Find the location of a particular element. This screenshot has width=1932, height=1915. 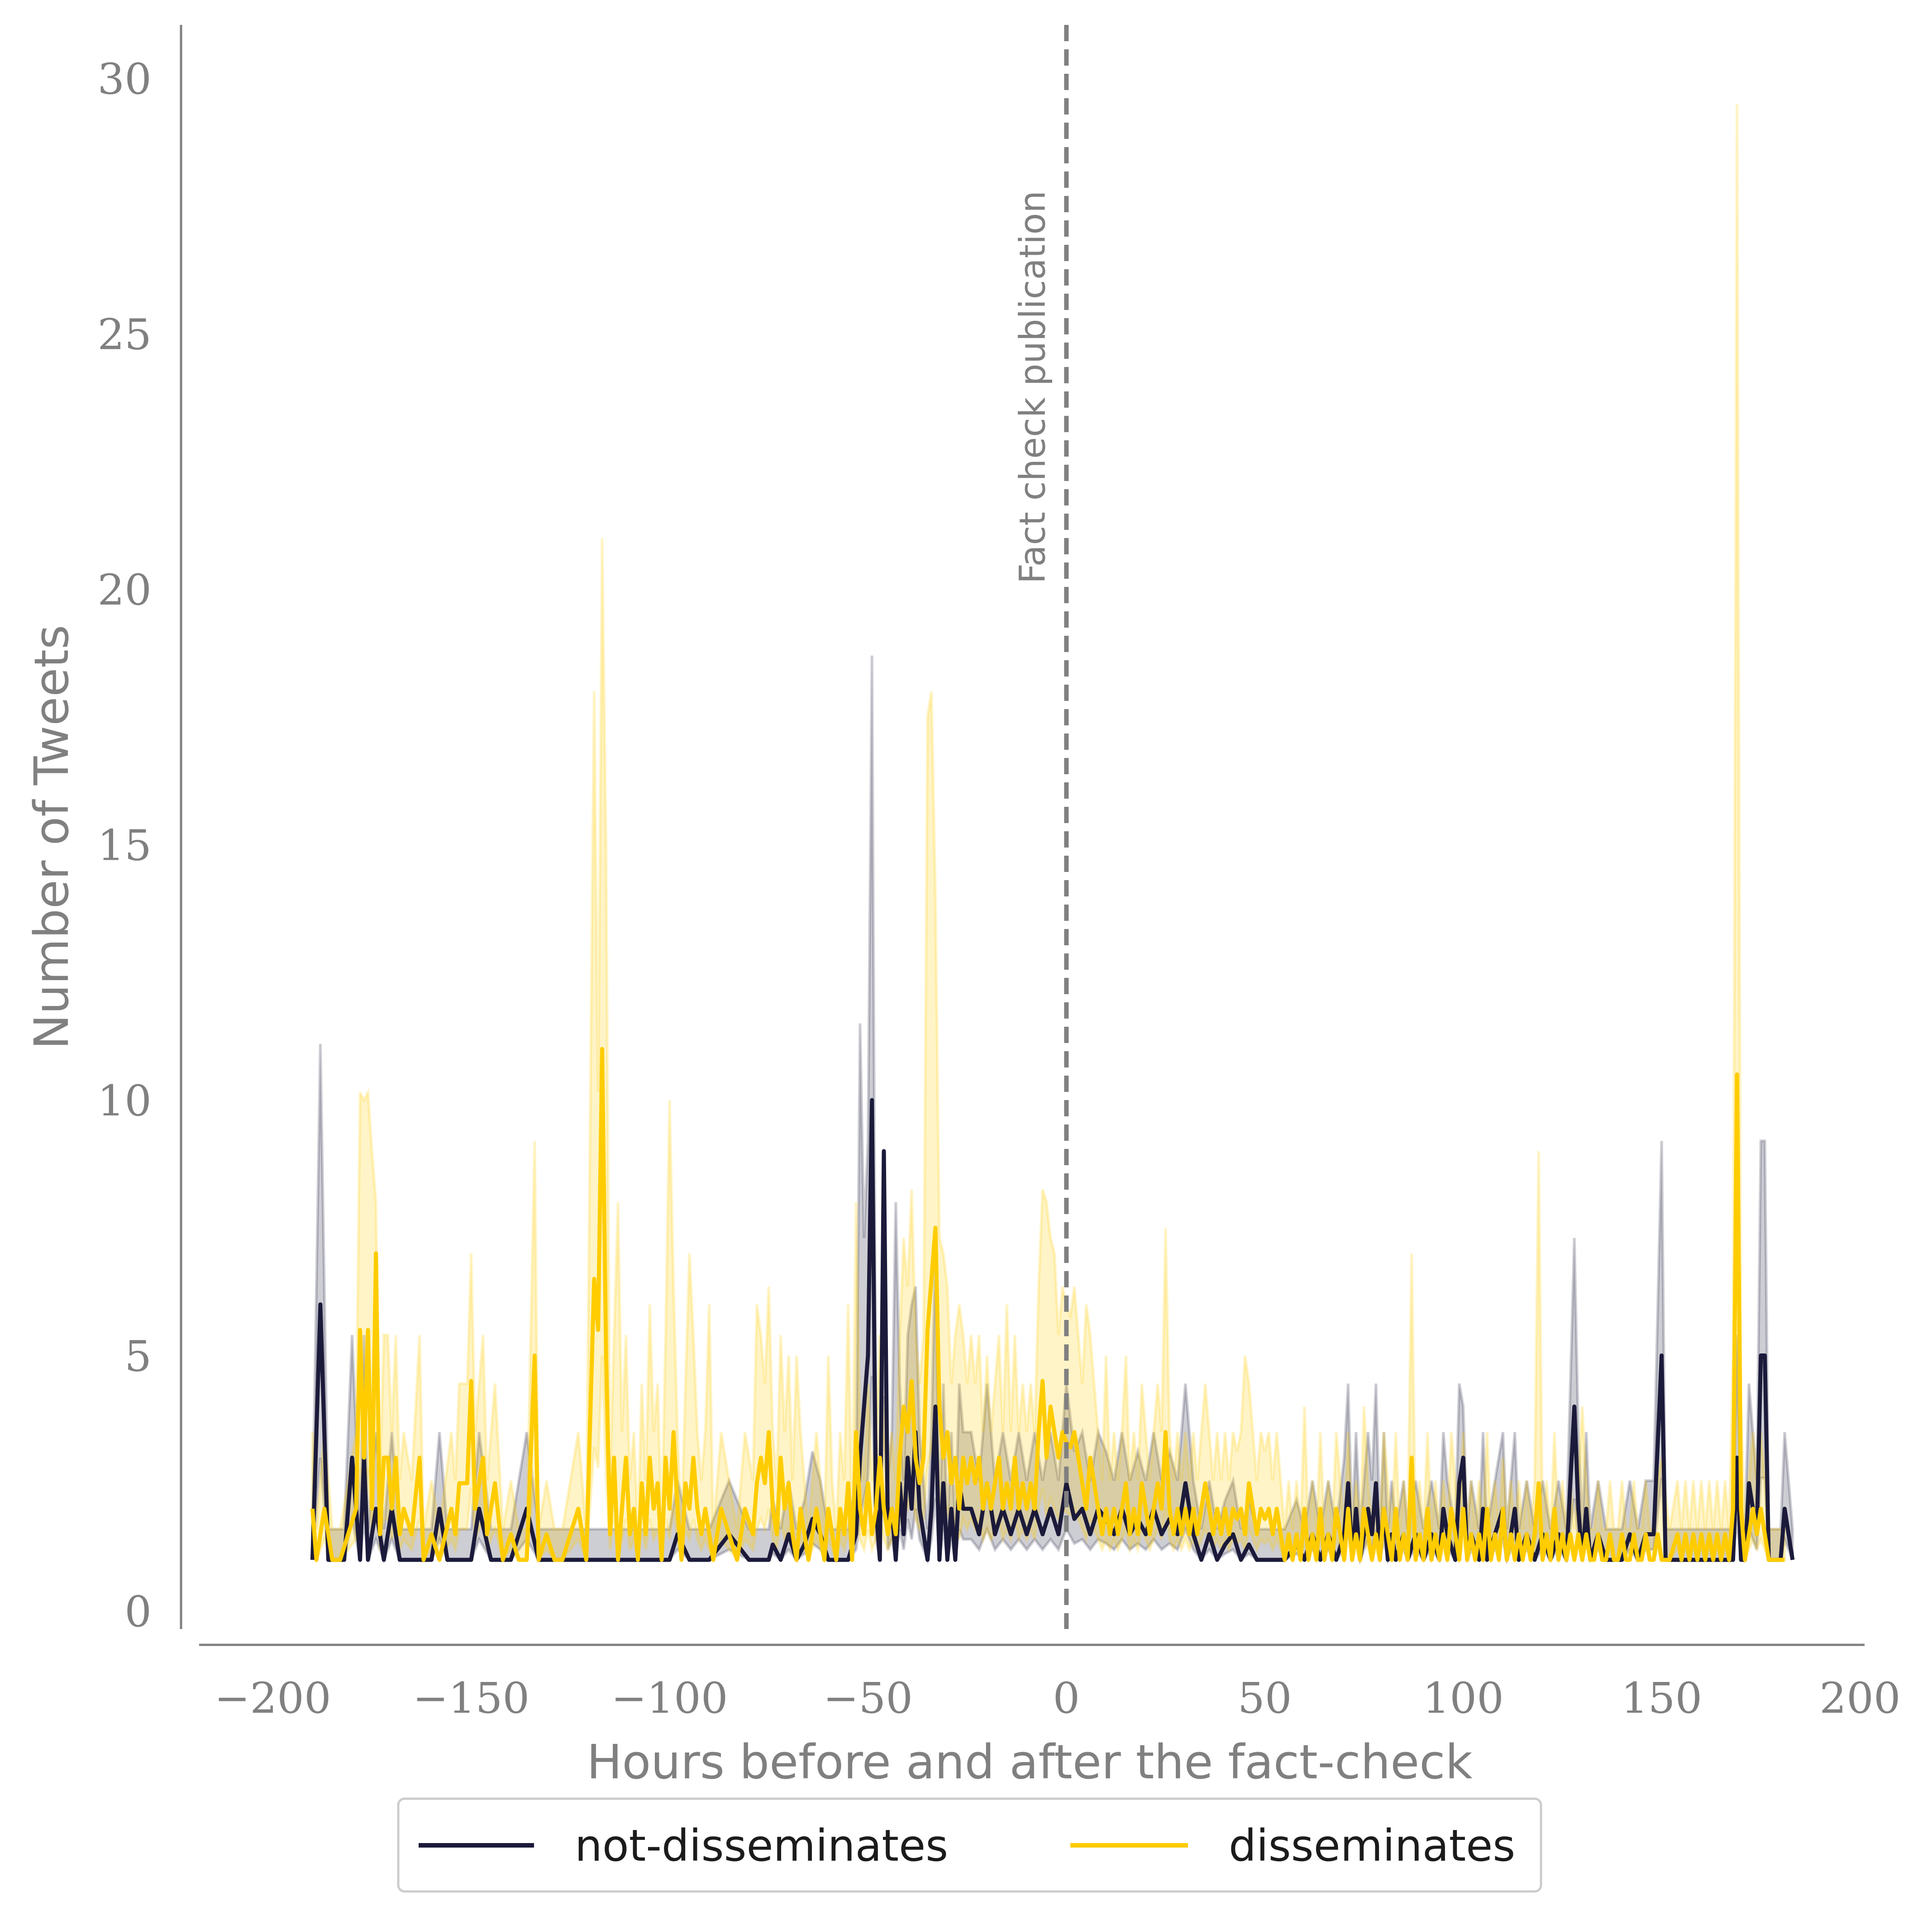

x-tick-label: −150 is located at coordinates (471, 1699).